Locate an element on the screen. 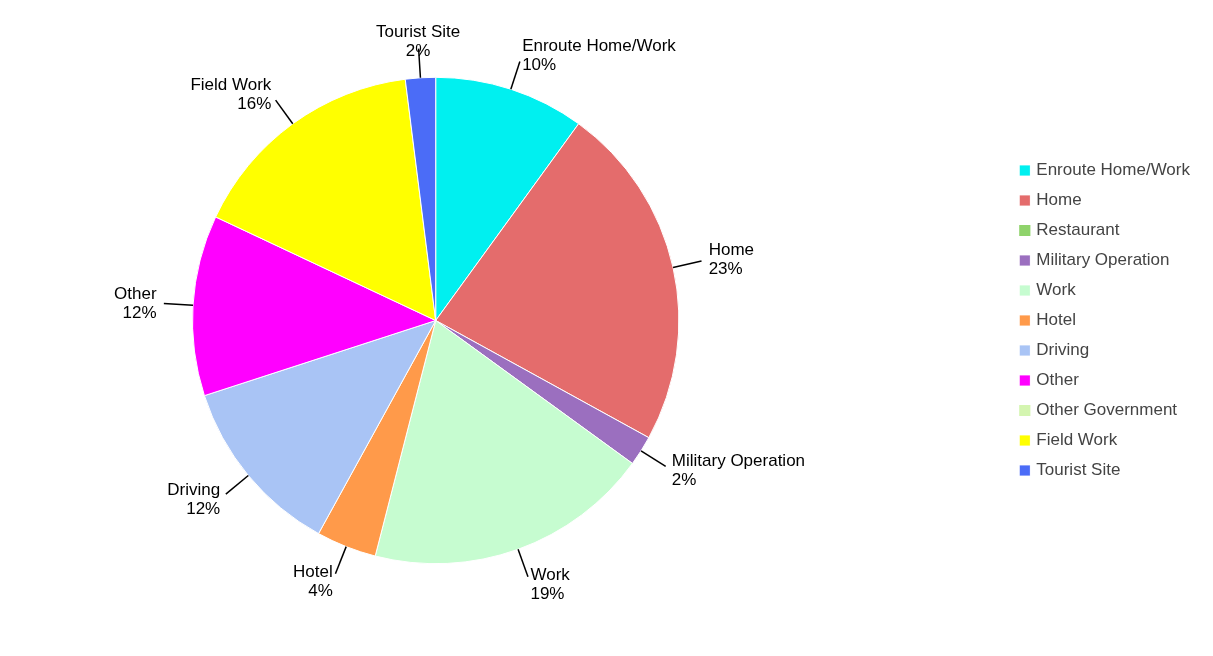  legend-label: Enroute Home/Work is located at coordinates (1113, 170).